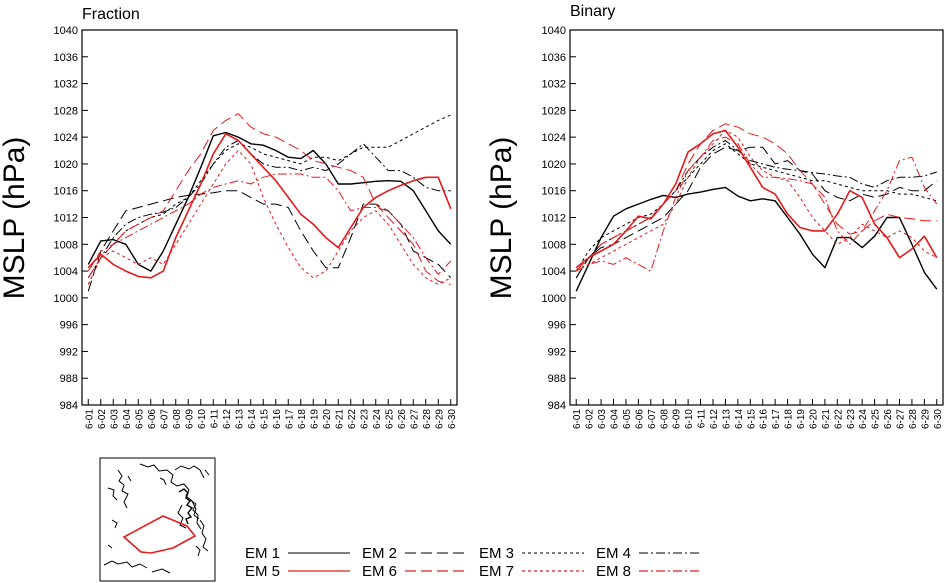 The height and width of the screenshot is (583, 945). What do you see at coordinates (452, 419) in the screenshot?
I see `fraction-x-tick-label: 6-30` at bounding box center [452, 419].